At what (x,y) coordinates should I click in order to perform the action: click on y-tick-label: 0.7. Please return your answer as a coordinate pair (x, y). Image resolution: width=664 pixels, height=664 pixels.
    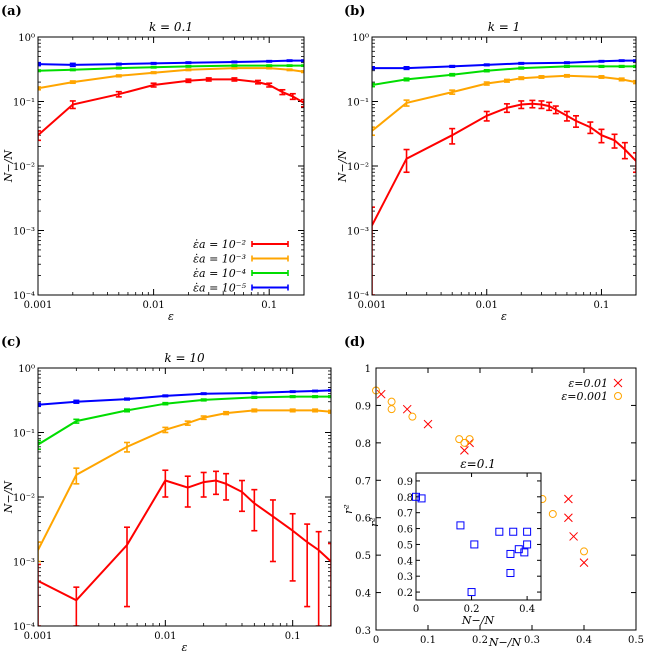
    Looking at the image, I should click on (363, 481).